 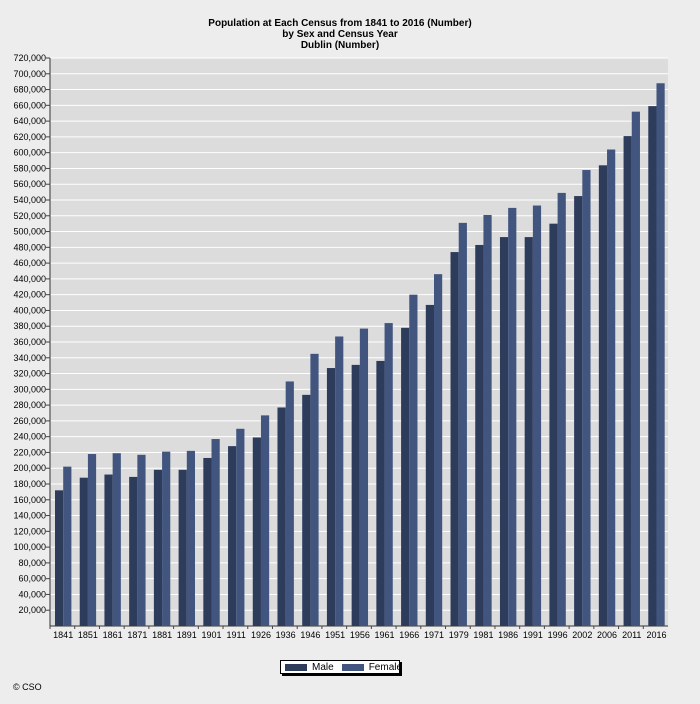 What do you see at coordinates (504, 432) in the screenshot?
I see `bar-male-1986` at bounding box center [504, 432].